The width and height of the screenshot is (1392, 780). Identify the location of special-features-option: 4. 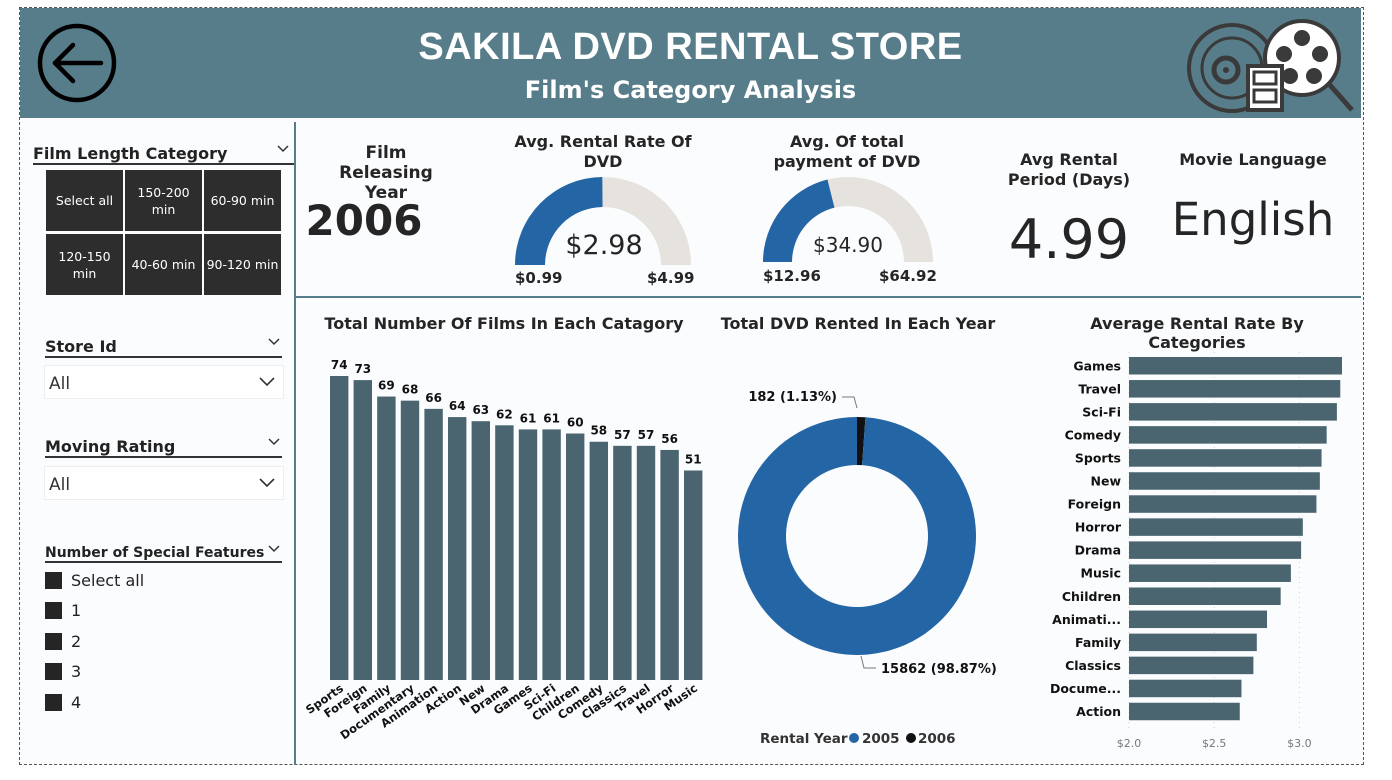
(63, 702).